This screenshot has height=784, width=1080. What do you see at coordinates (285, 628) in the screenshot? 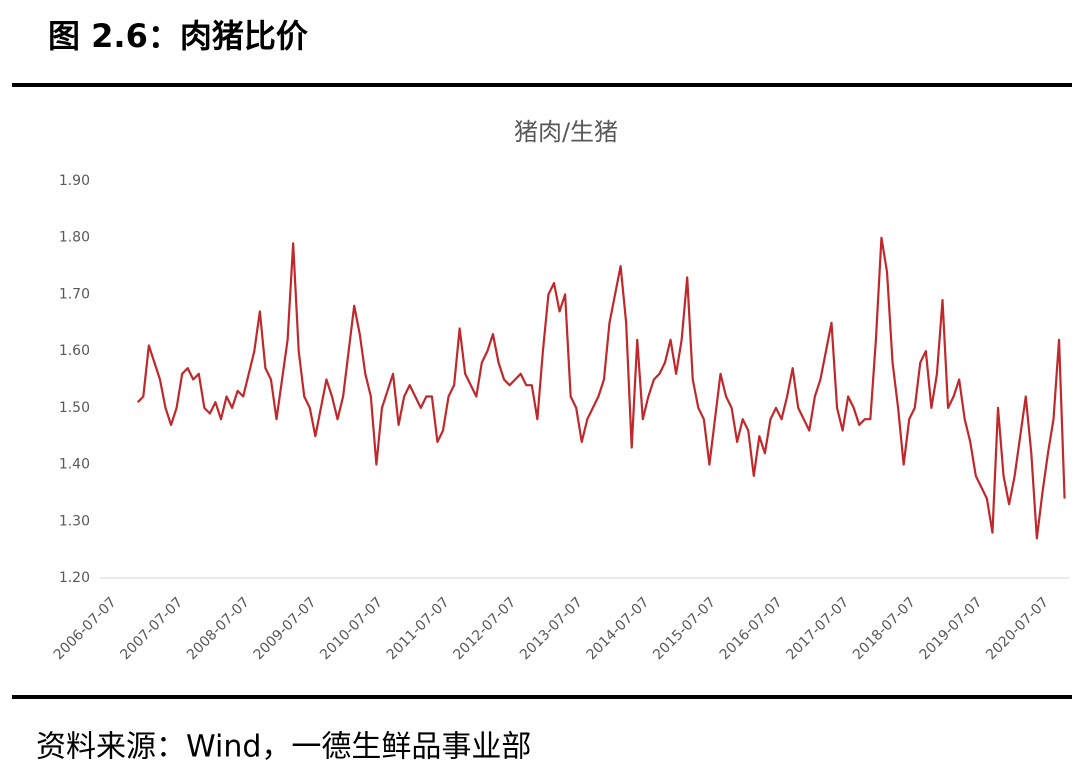
I see `x-tick-label: 2009-07-07` at bounding box center [285, 628].